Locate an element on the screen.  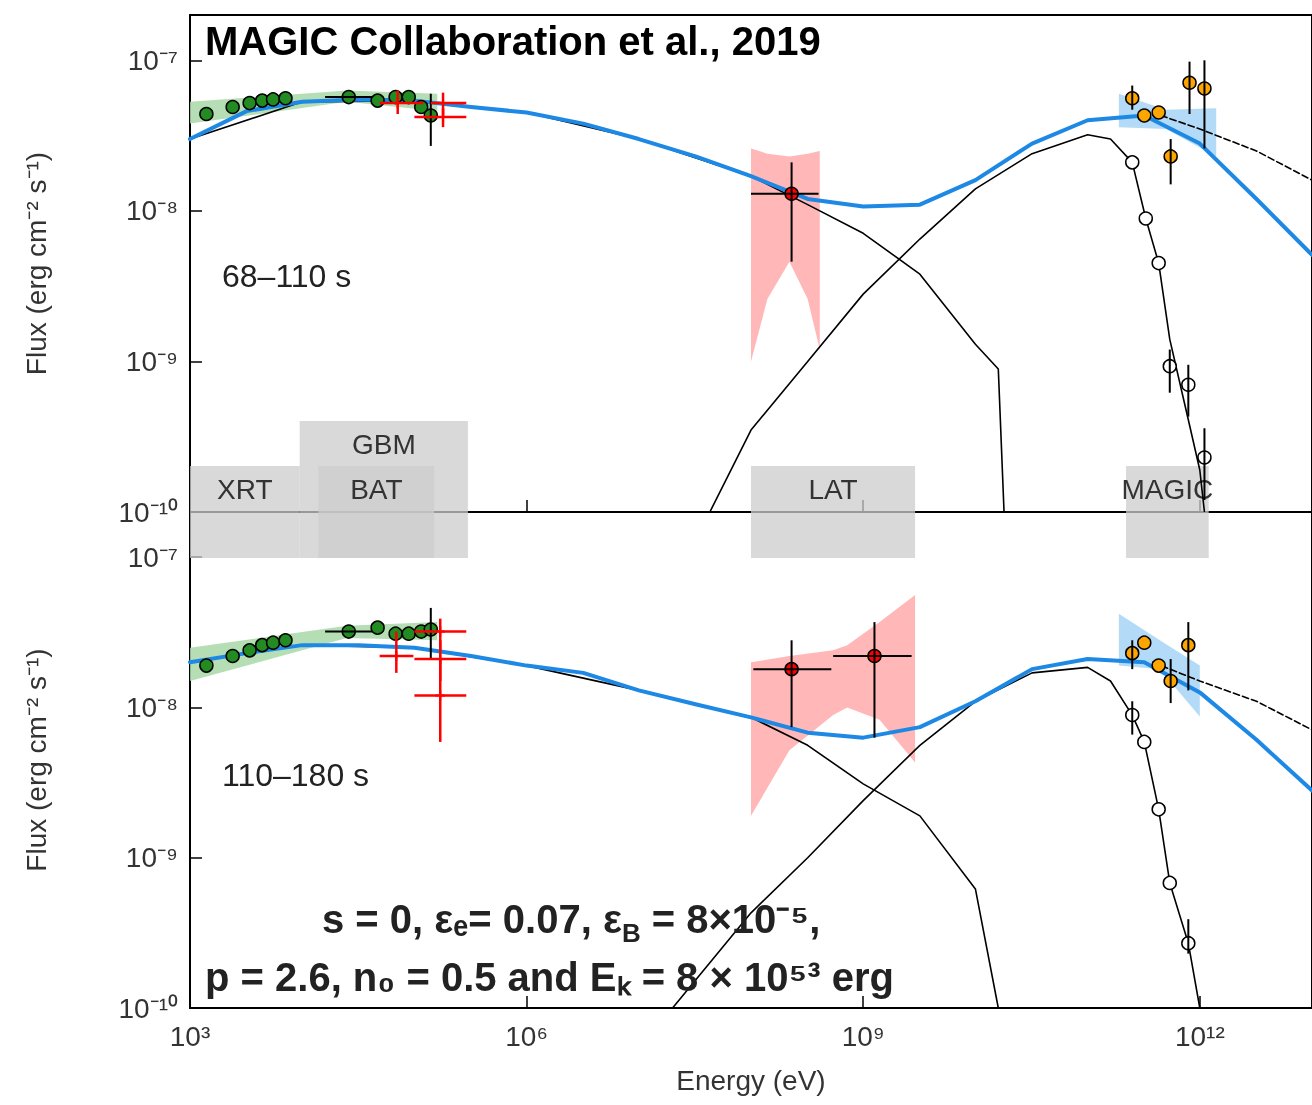
band-label: BAT is located at coordinates (376, 489).